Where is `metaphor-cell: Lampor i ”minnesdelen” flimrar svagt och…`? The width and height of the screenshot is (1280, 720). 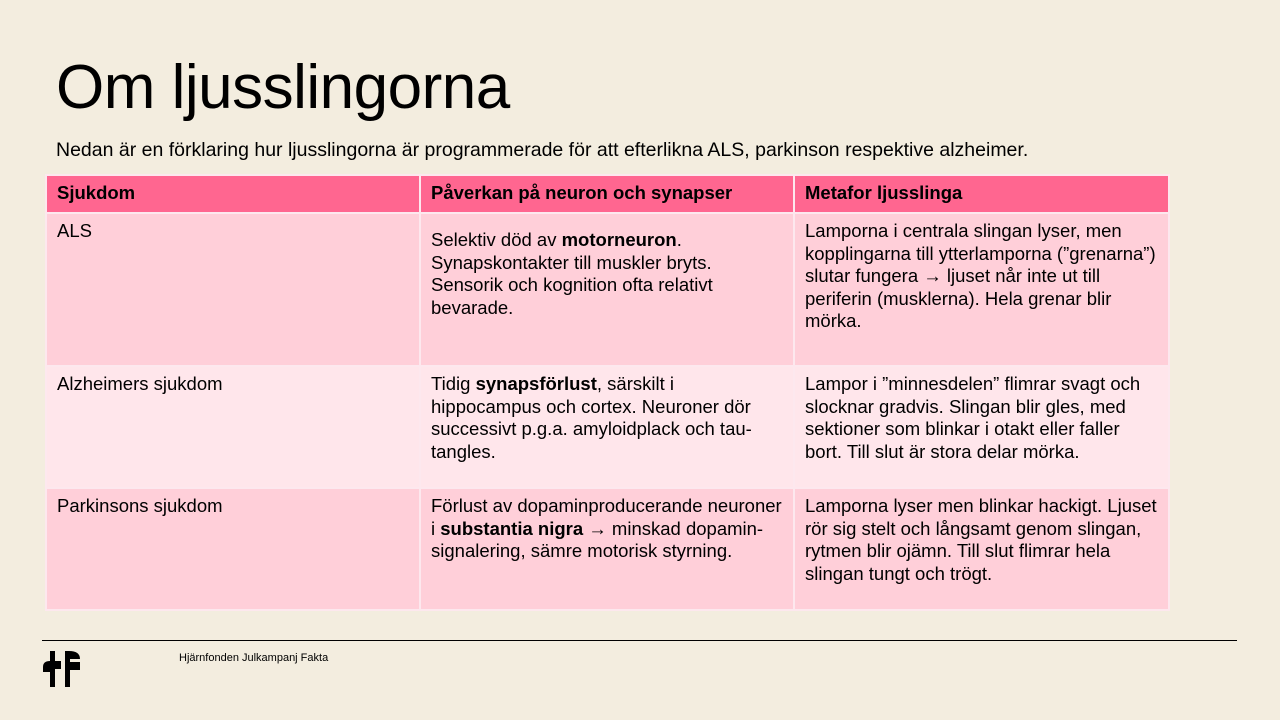 metaphor-cell: Lampor i ”minnesdelen” flimrar svagt och… is located at coordinates (981, 427).